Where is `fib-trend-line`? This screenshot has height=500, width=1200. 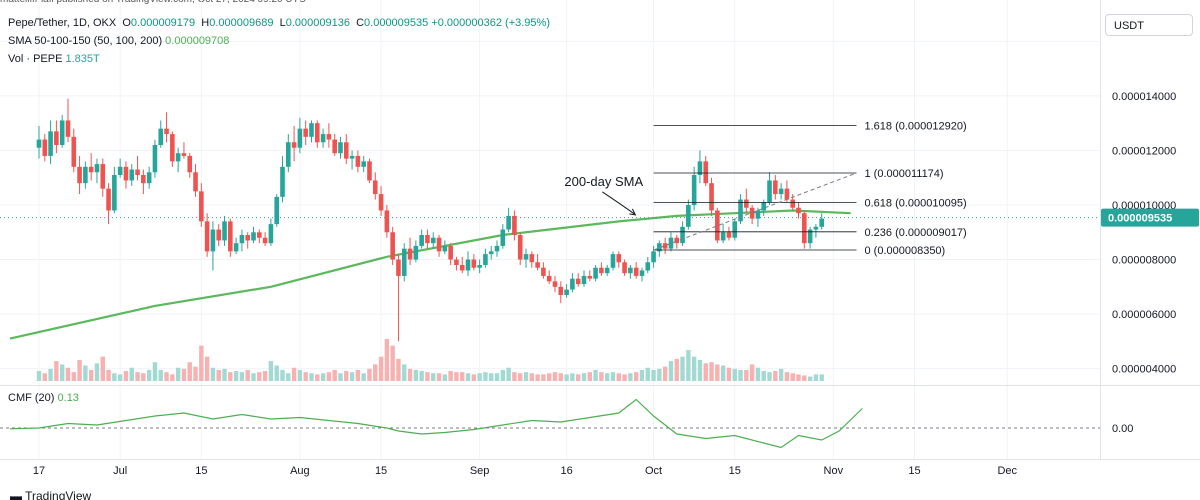 fib-trend-line is located at coordinates (755, 211).